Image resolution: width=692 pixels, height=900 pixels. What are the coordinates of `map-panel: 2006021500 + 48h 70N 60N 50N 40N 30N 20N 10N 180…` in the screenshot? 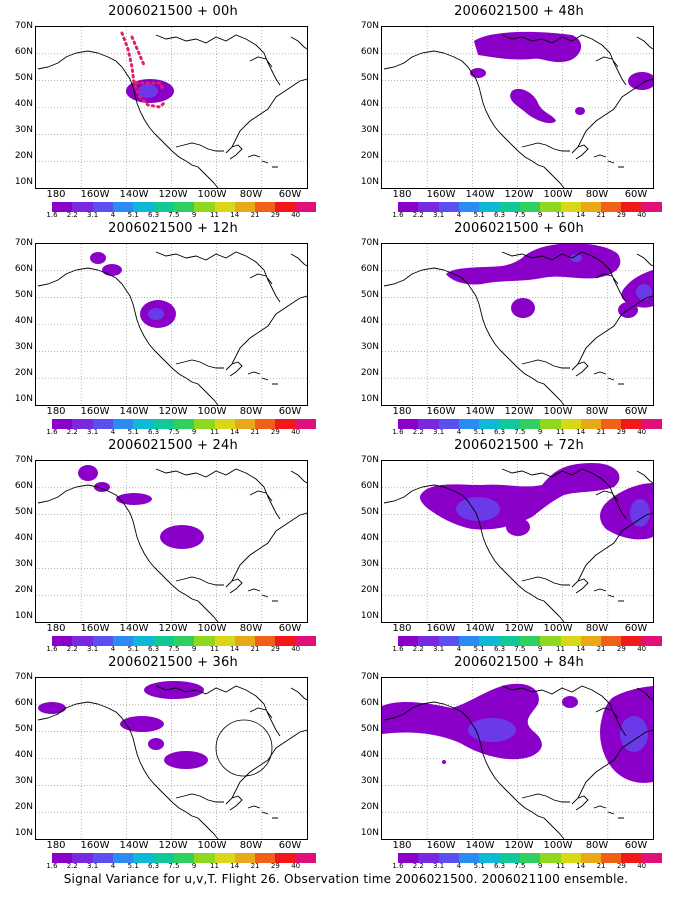 It's located at (519, 109).